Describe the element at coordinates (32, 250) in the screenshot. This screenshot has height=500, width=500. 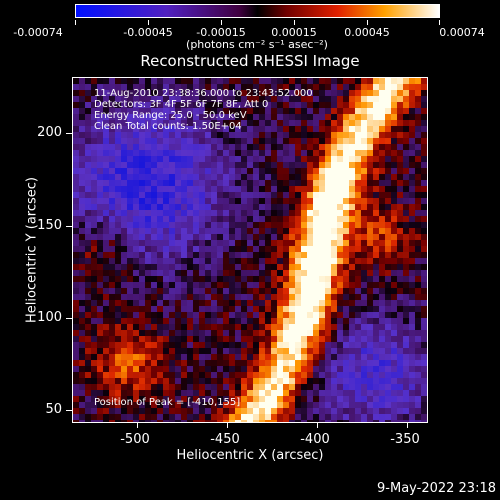
I see `y-axis-label: Heliocentric Y (arcsec)` at that location.